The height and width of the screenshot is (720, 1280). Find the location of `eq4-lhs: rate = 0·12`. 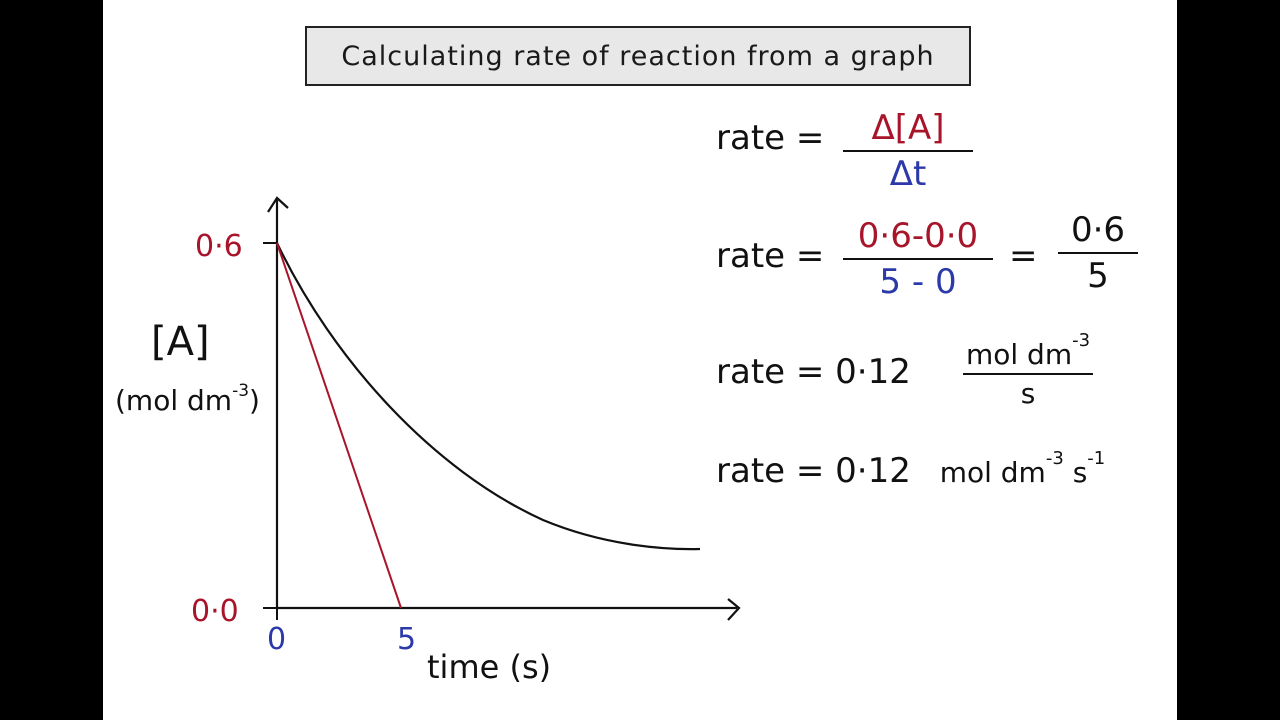

eq4-lhs: rate = 0·12 is located at coordinates (813, 471).